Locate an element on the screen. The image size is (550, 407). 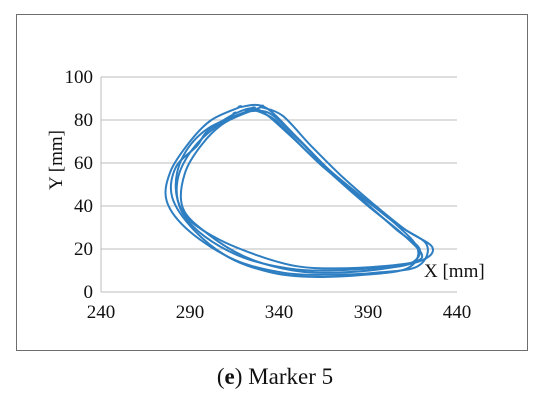
caption-text: Marker 5 is located at coordinates (288, 376).